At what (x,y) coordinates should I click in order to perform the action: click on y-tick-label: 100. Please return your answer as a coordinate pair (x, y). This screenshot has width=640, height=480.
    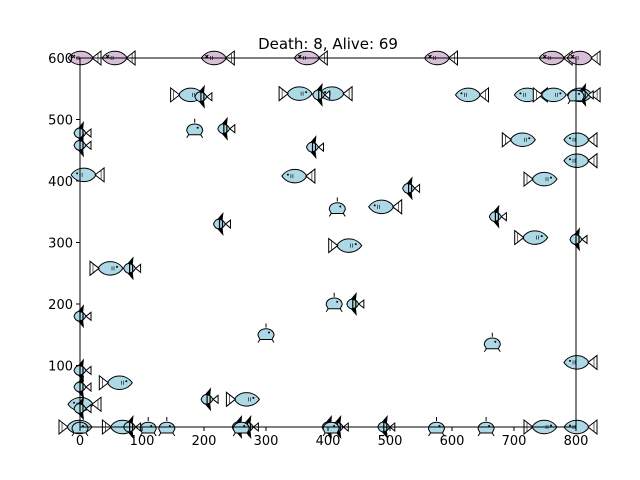
    Looking at the image, I should click on (60, 367).